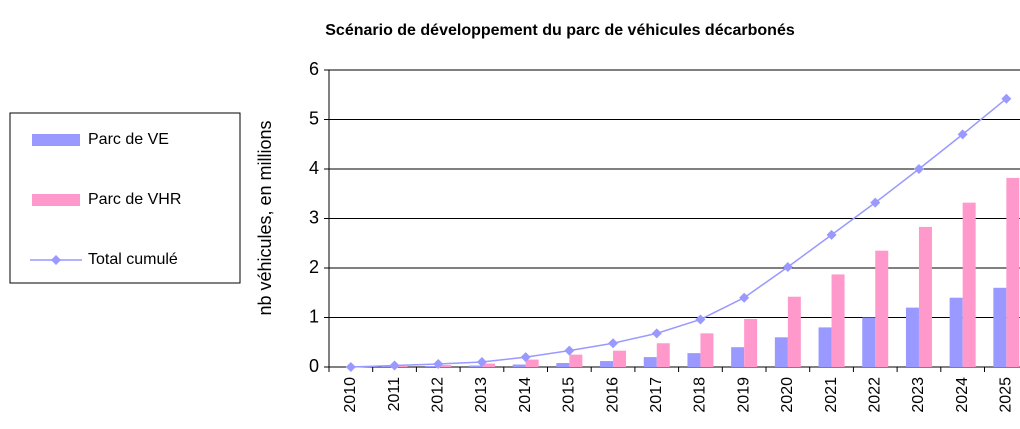  What do you see at coordinates (612, 395) in the screenshot?
I see `x-tick-label: 2016` at bounding box center [612, 395].